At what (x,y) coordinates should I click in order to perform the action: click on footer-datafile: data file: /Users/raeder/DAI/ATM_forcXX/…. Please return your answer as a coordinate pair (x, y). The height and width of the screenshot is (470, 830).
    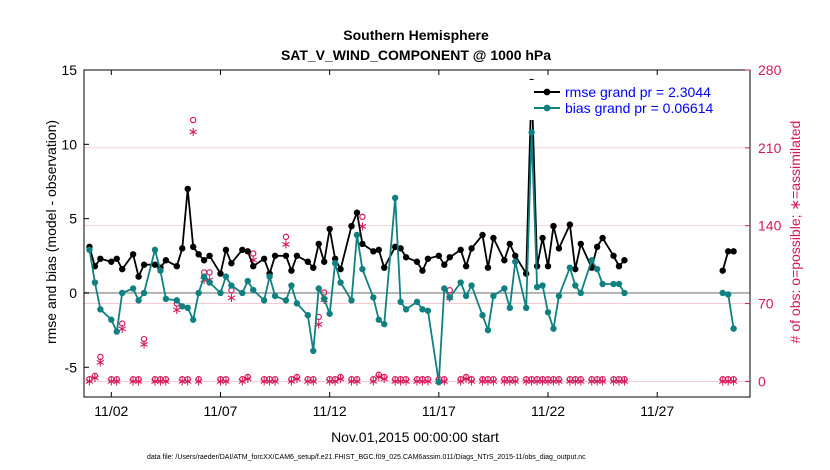
    Looking at the image, I should click on (366, 457).